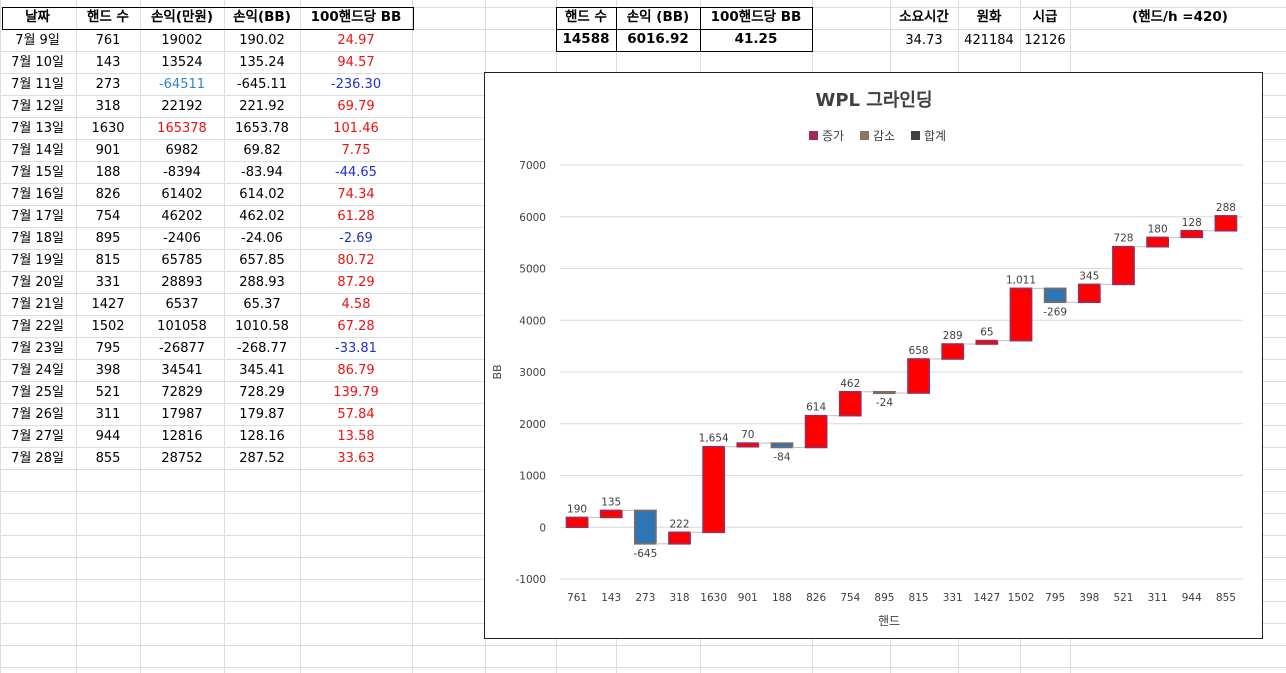 The width and height of the screenshot is (1286, 673). I want to click on table-cell-profit-bb: -24.06, so click(262, 238).